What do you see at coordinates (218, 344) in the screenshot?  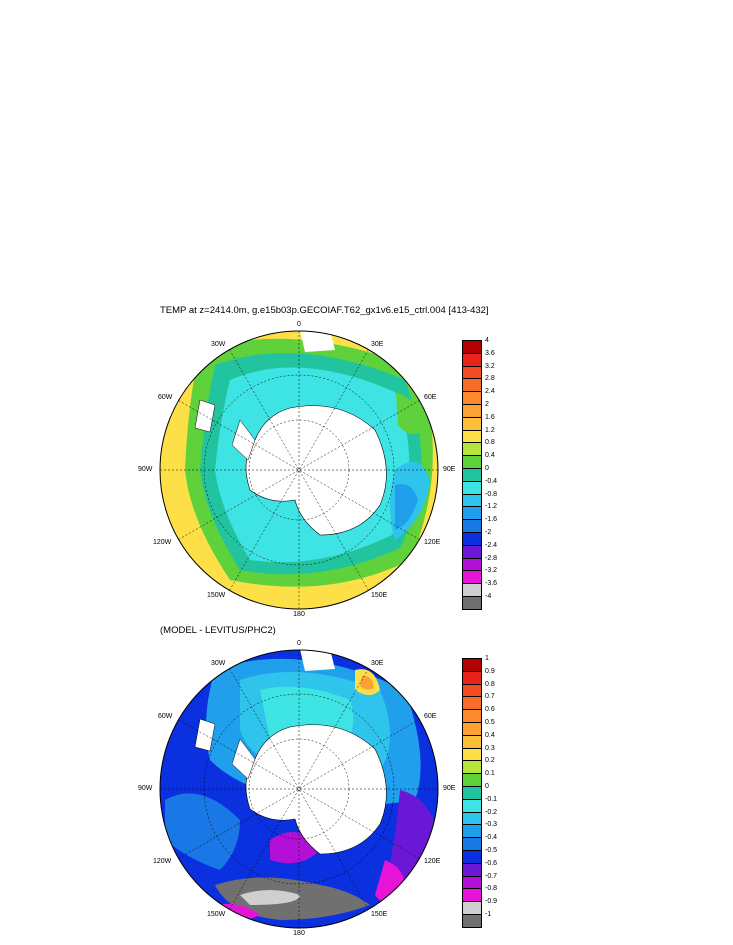 I see `lon-label-30w: 30W` at bounding box center [218, 344].